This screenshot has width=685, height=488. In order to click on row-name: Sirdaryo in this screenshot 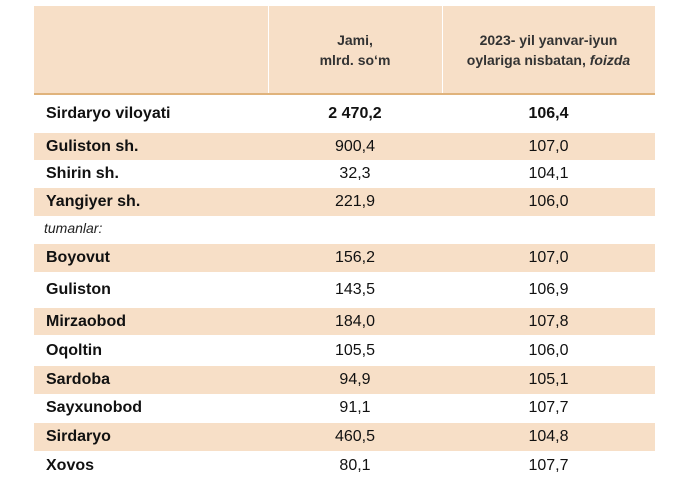, I will do `click(78, 436)`.